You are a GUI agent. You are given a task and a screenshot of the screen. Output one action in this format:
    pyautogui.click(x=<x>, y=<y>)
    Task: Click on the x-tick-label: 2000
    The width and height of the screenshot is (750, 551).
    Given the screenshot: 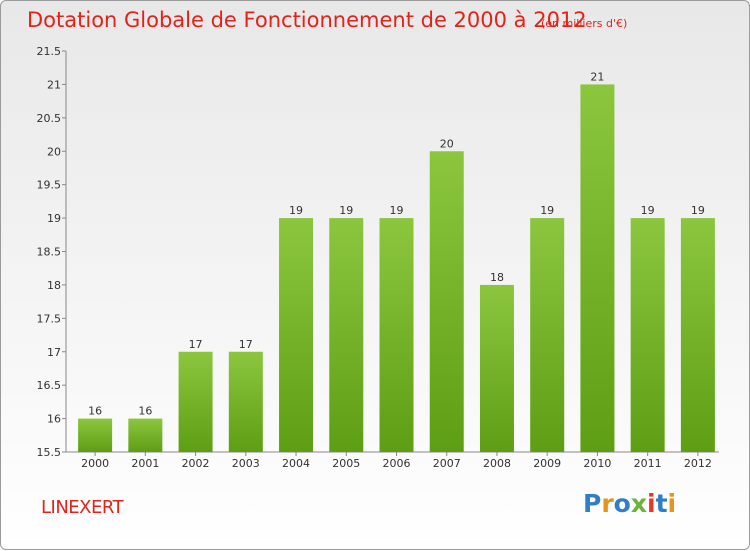 What is the action you would take?
    pyautogui.click(x=95, y=463)
    